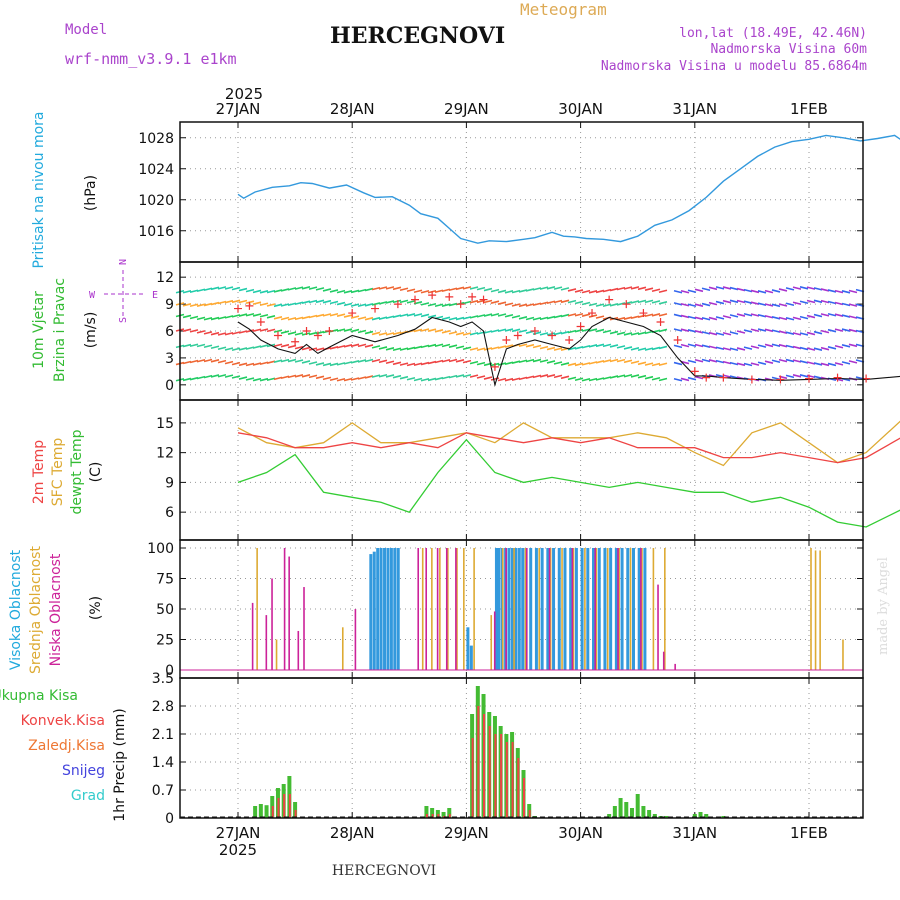  What do you see at coordinates (77, 471) in the screenshot?
I see `dewpt-label: dewpt Temp` at bounding box center [77, 471].